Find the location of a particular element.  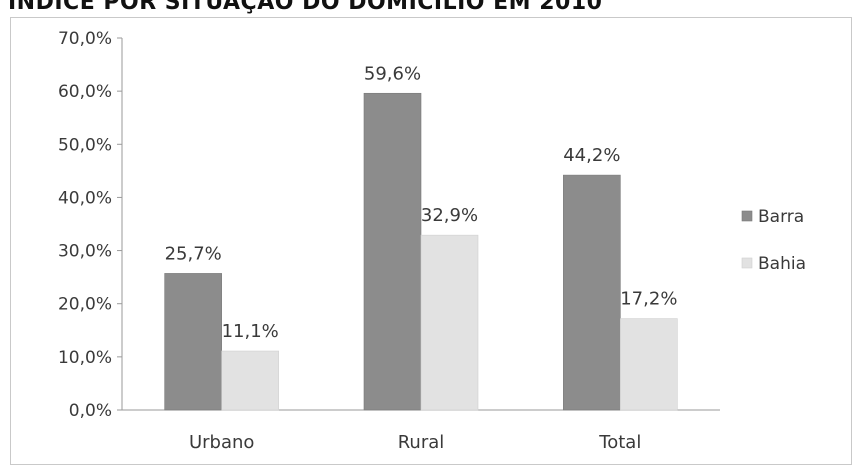

chart-title: ÍNDICE POR SITUAÇÃO DO DOMICÍLIO EM 2010 is located at coordinates (305, 7).